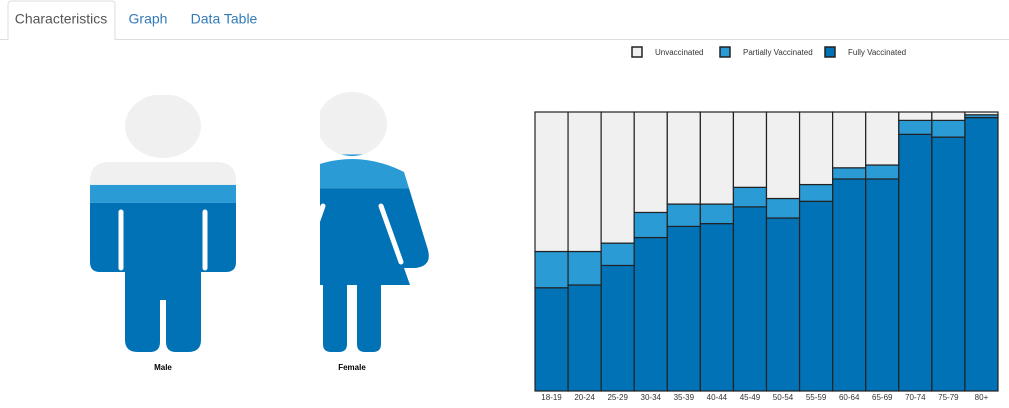  I want to click on tab: Graph, so click(148, 19).